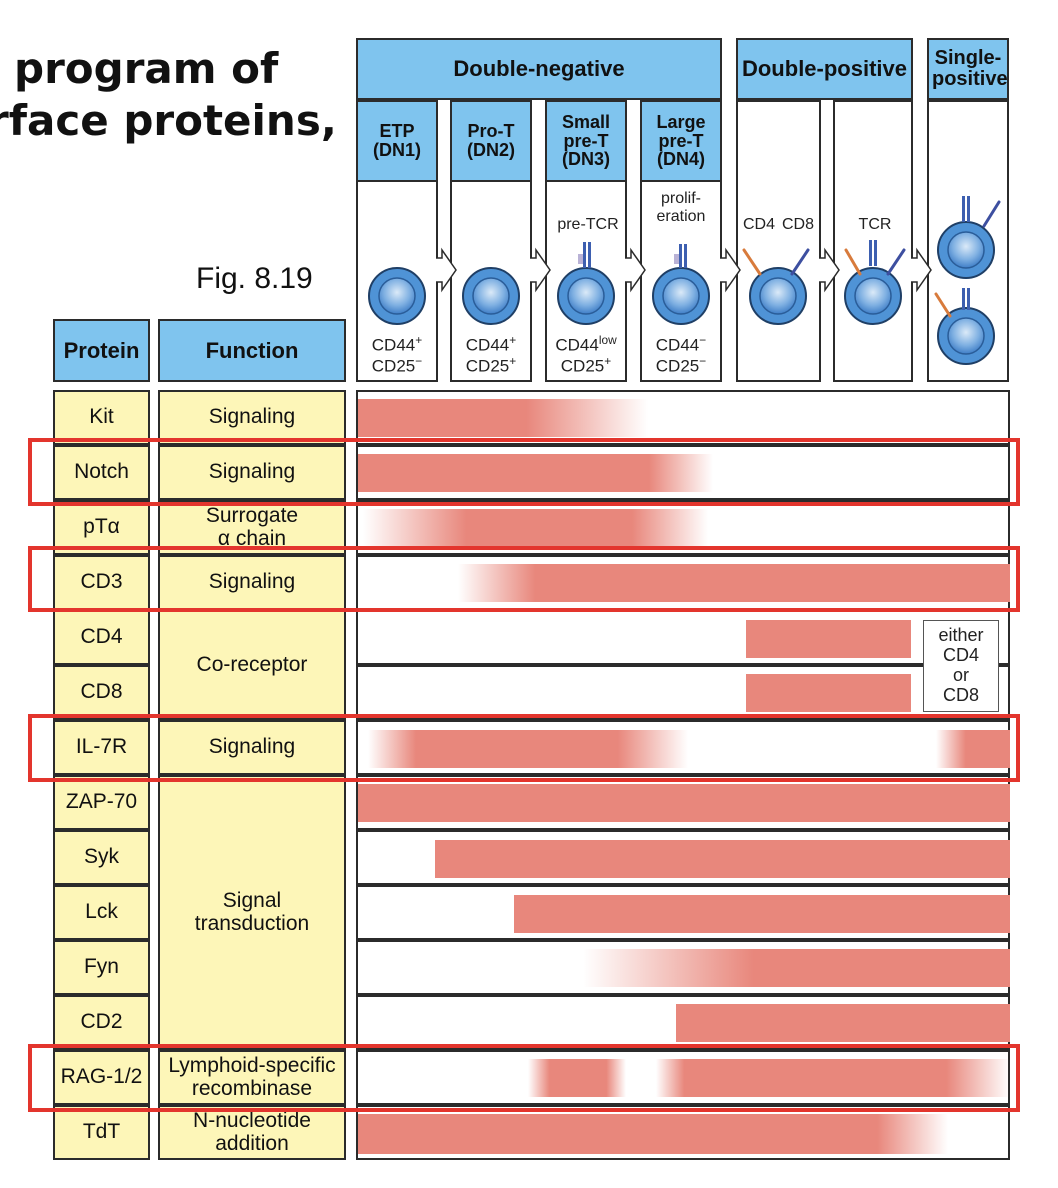 The width and height of the screenshot is (1058, 1188). I want to click on expression-track-fyn, so click(683, 967).